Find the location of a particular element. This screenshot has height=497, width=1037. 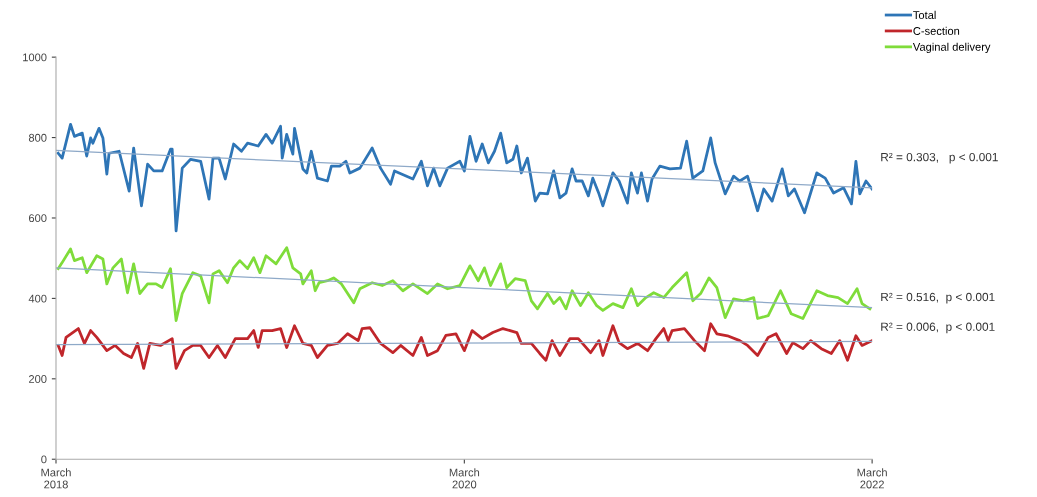

legend-label: C-section is located at coordinates (936, 30).